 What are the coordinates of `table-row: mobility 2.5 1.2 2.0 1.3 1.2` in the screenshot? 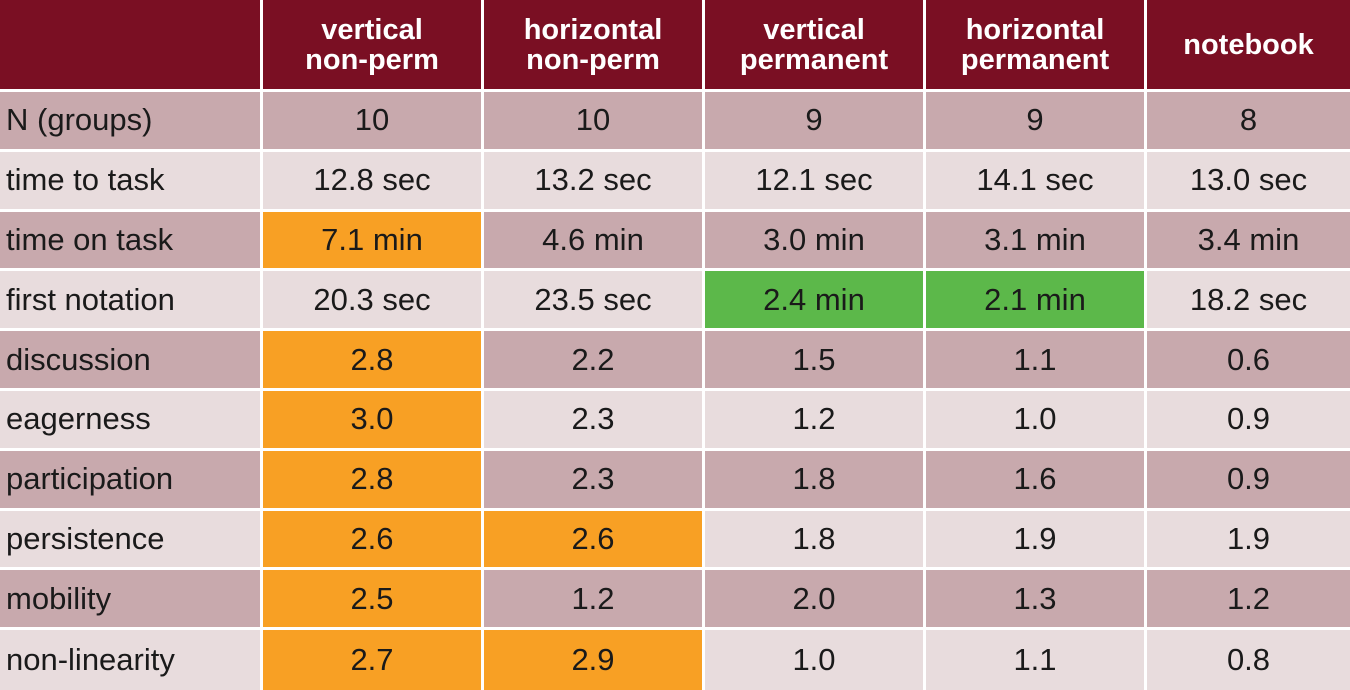 It's located at (675, 600).